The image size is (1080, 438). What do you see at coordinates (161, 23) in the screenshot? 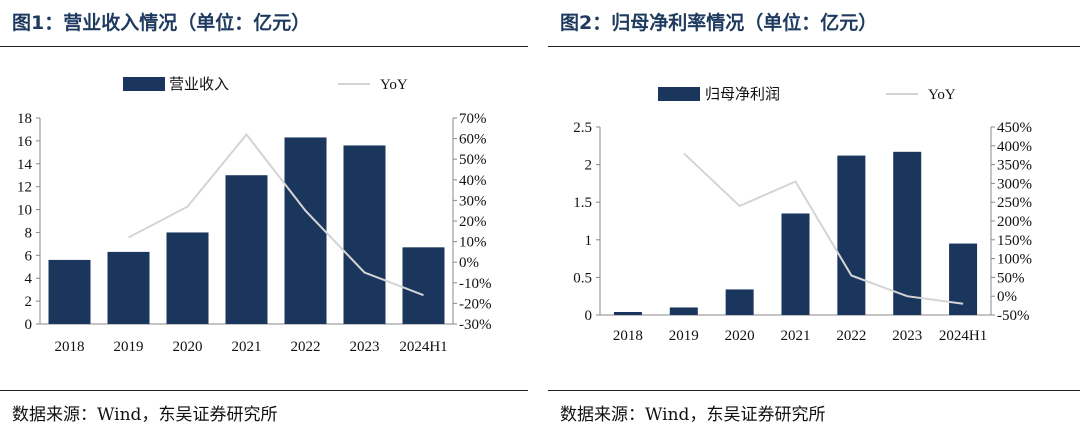
I see `figure-title: 图1：营业收入情况（单位：亿元）` at bounding box center [161, 23].